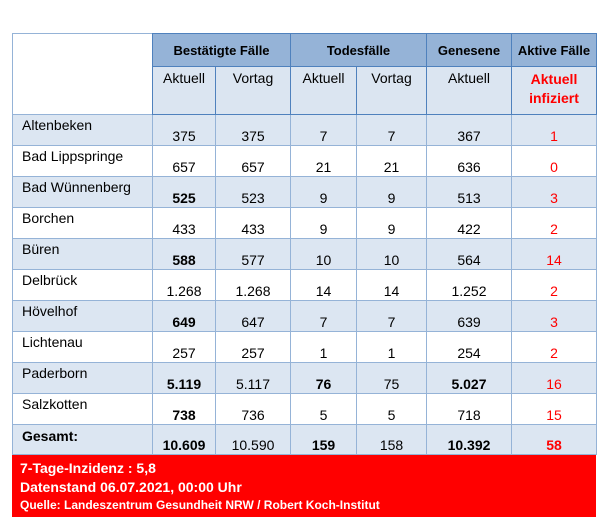 This screenshot has height=517, width=613. I want to click on total-aktive: 58, so click(554, 439).